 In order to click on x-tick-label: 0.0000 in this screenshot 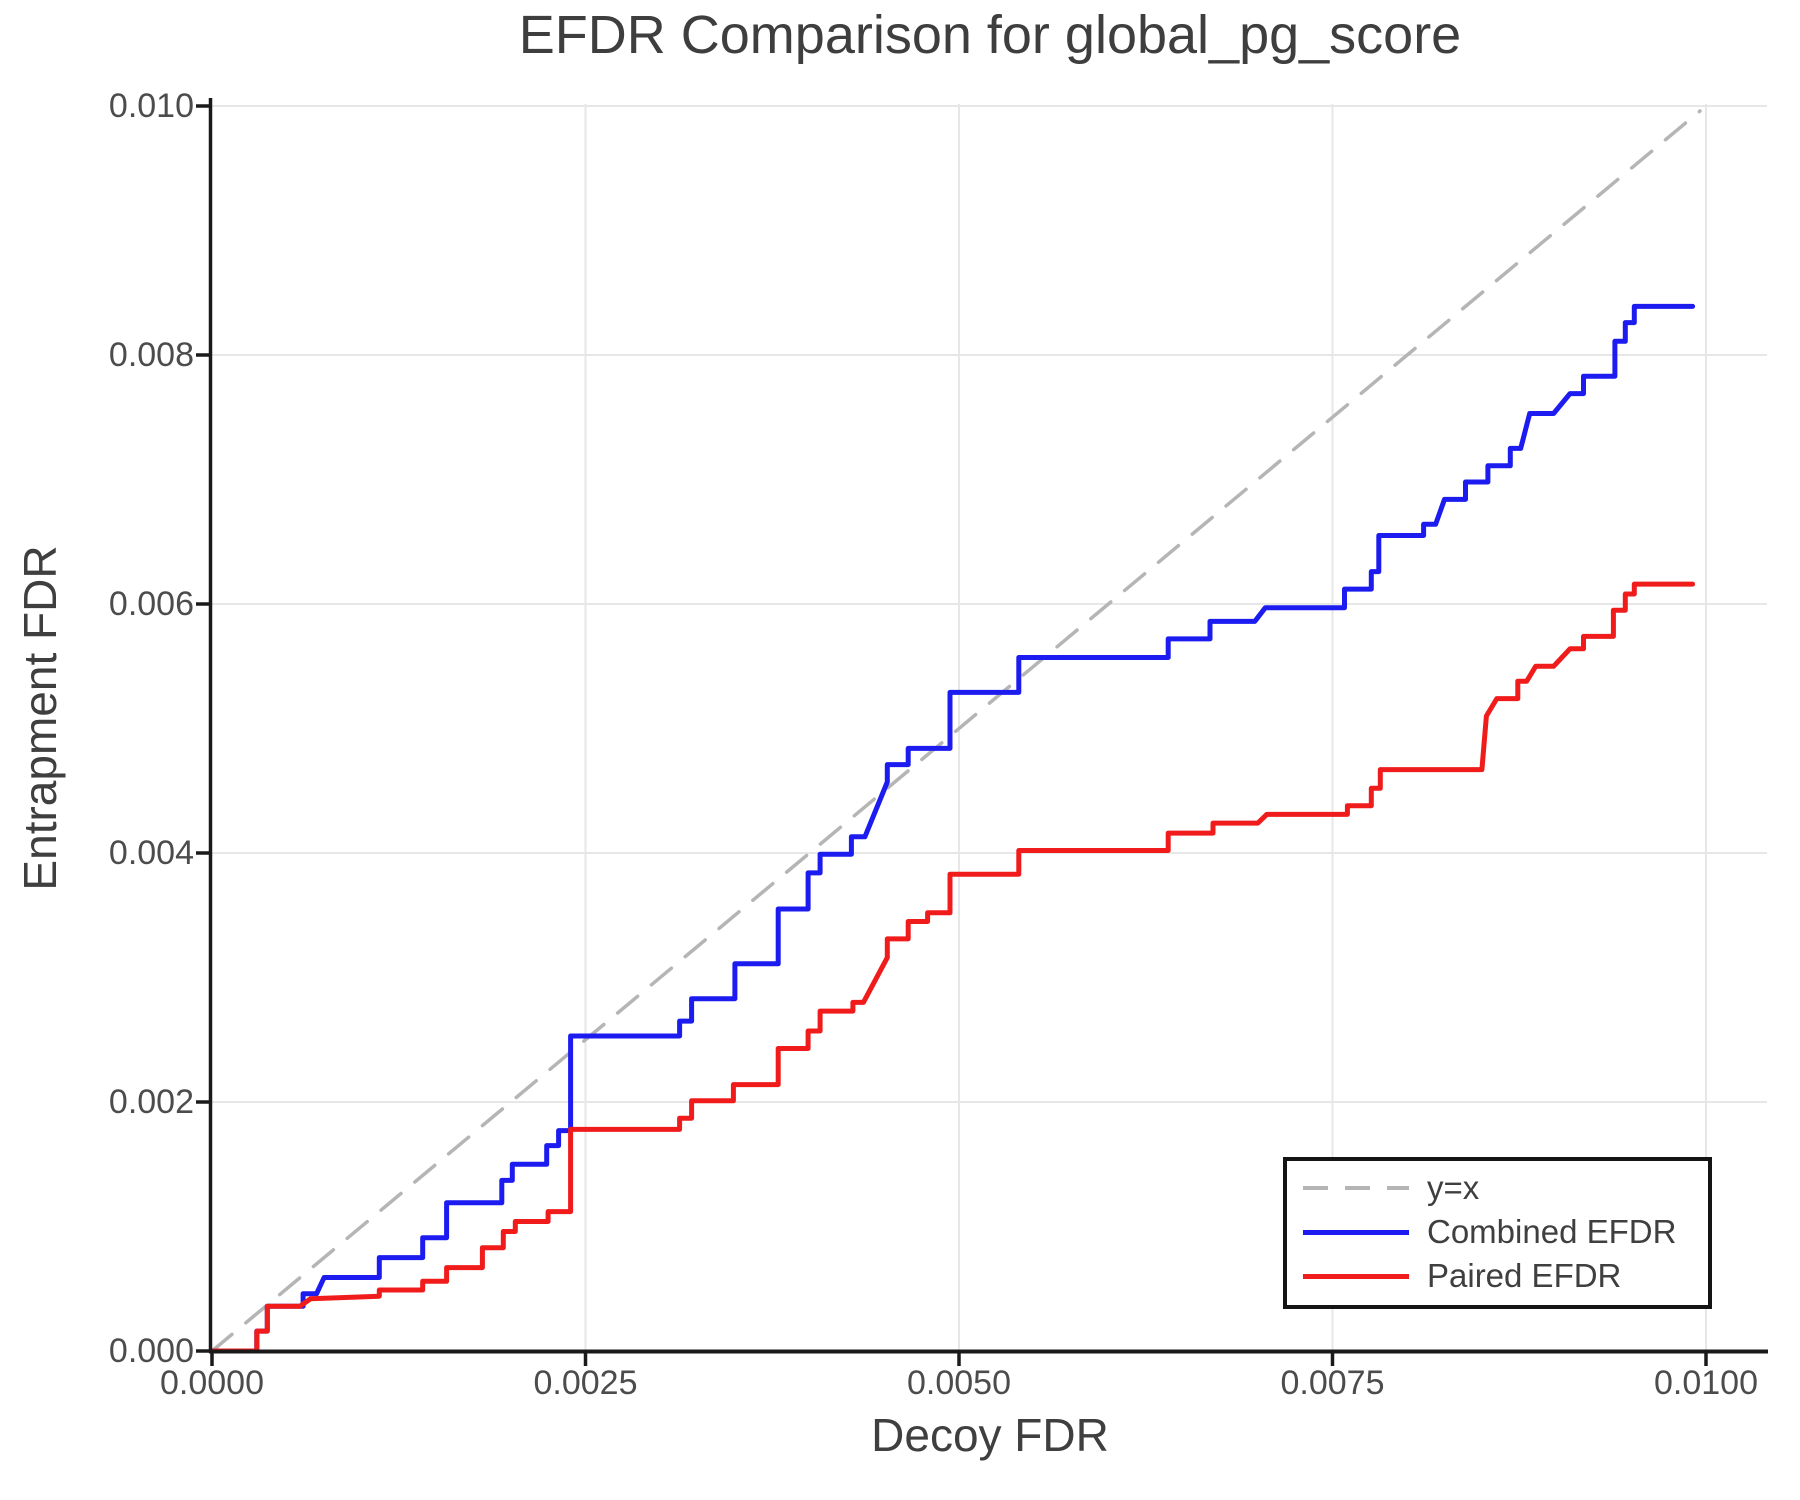, I will do `click(212, 1383)`.